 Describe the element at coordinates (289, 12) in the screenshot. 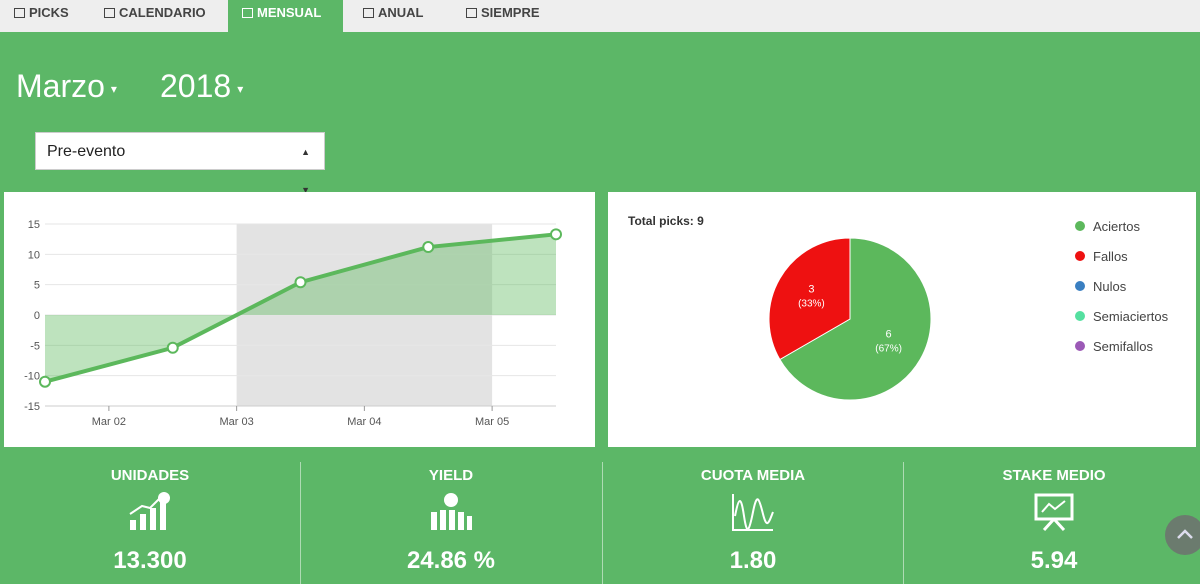

I see `tab-label: MENSUAL` at that location.